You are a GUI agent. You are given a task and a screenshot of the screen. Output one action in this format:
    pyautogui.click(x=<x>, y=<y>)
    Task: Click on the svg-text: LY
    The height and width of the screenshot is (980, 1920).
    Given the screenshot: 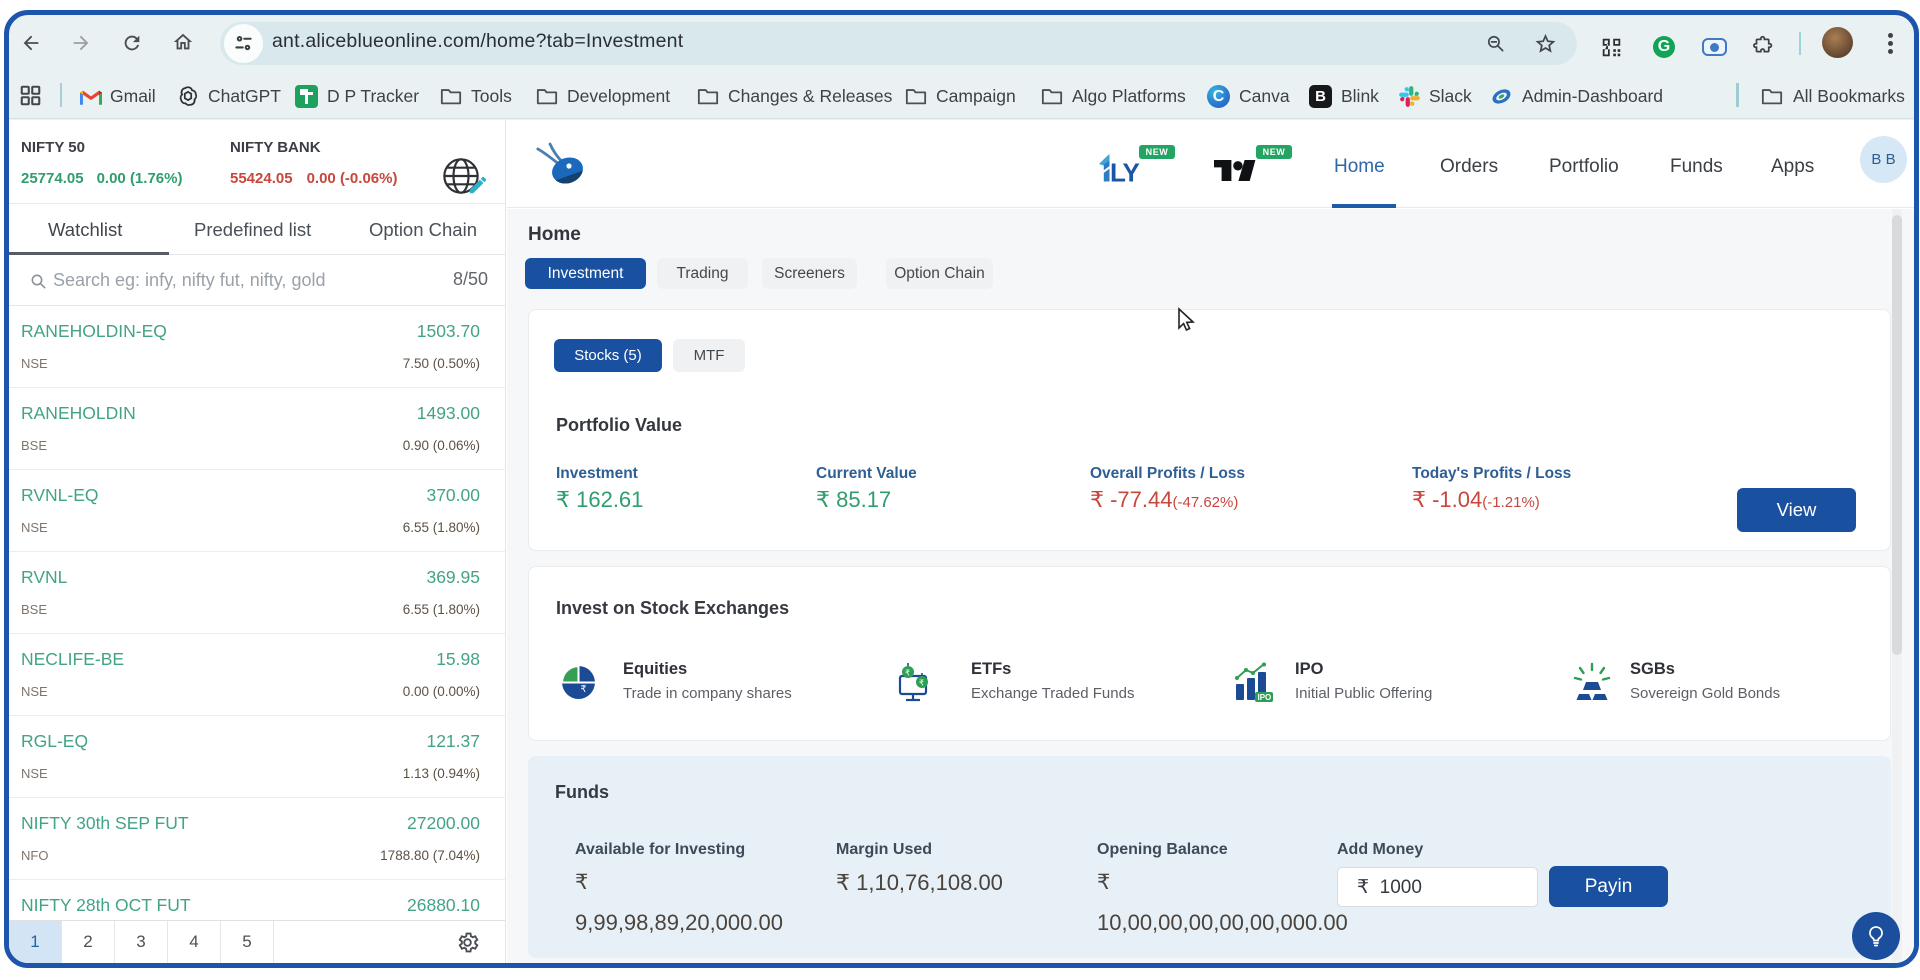 What is the action you would take?
    pyautogui.click(x=1124, y=171)
    